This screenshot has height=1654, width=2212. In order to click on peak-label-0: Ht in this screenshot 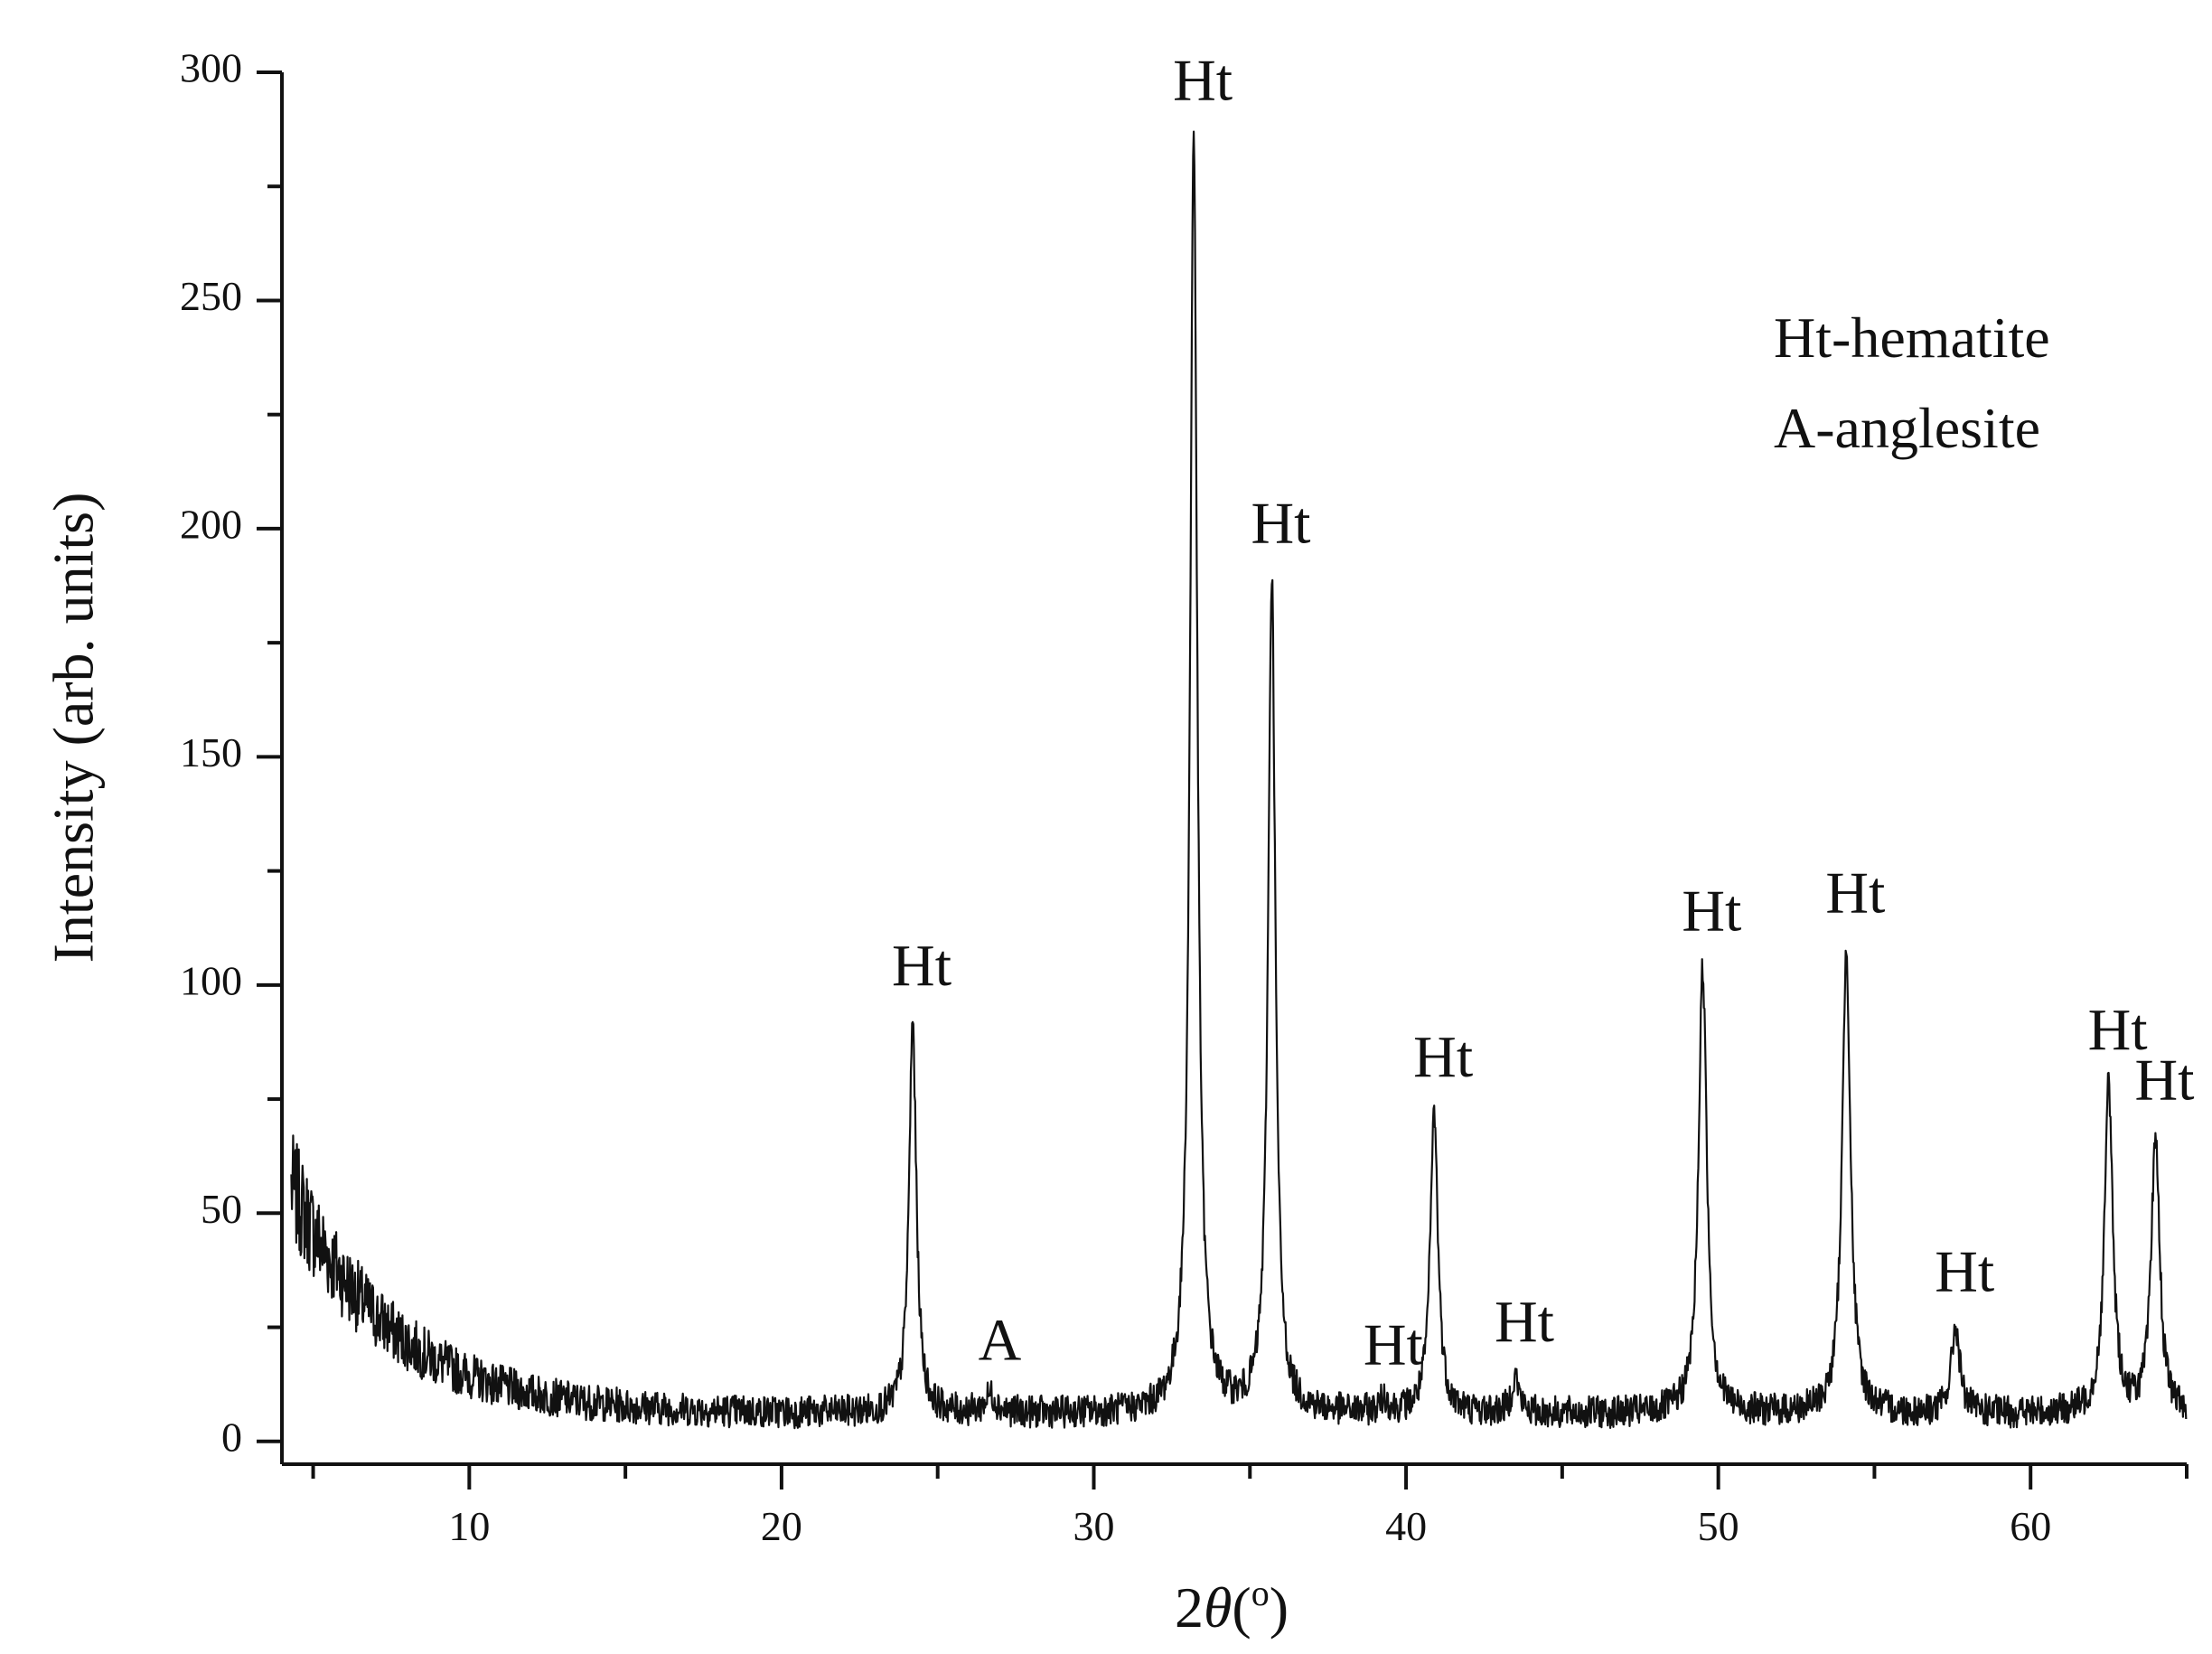, I will do `click(921, 966)`.